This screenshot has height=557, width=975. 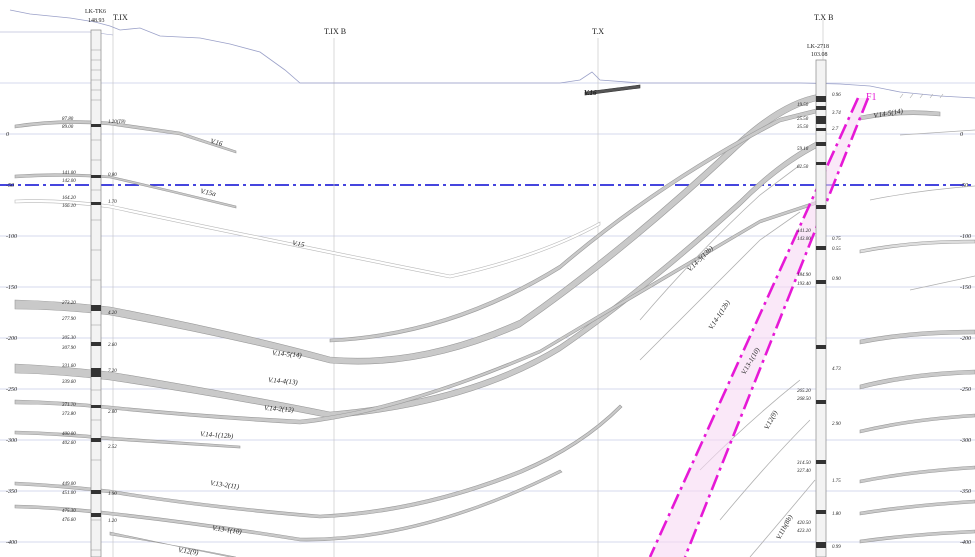 What do you see at coordinates (803, 127) in the screenshot?
I see `depth-label: 35.50` at bounding box center [803, 127].